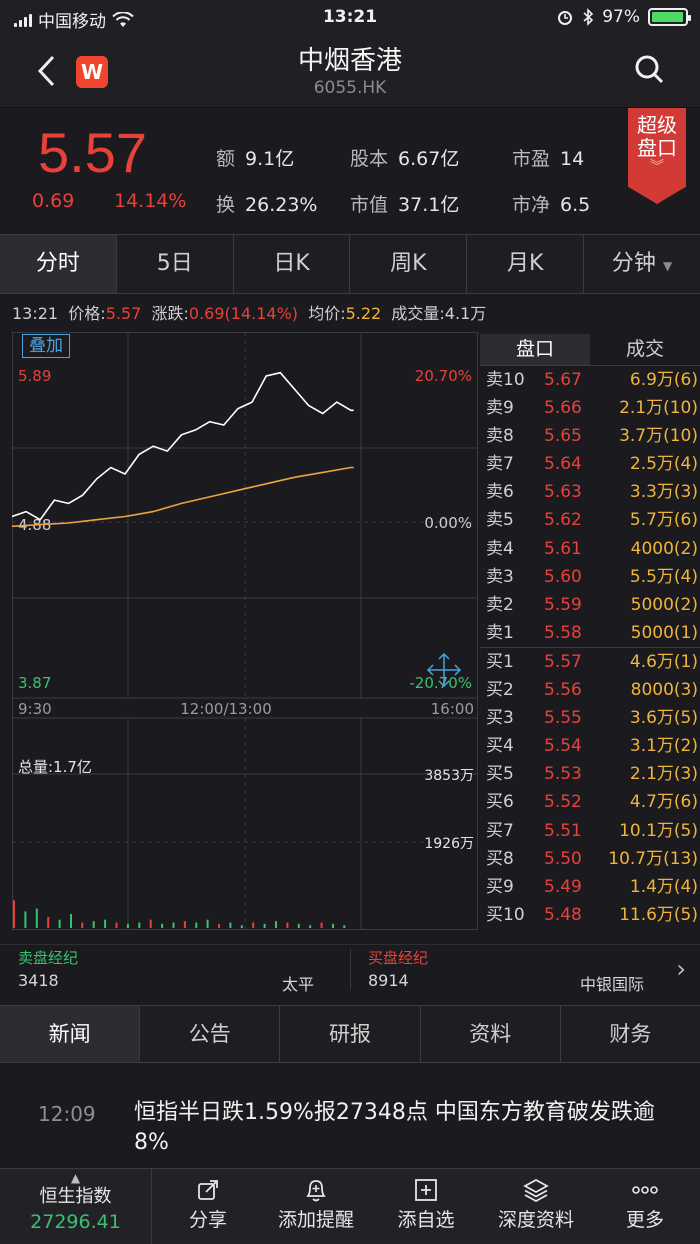 Image resolution: width=700 pixels, height=1244 pixels. What do you see at coordinates (563, 492) in the screenshot?
I see `ask-price: 5.63` at bounding box center [563, 492].